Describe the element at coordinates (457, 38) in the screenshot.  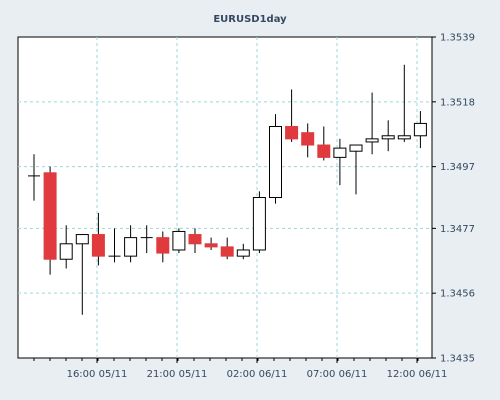
I see `y-tick-label: 1.3539` at that location.